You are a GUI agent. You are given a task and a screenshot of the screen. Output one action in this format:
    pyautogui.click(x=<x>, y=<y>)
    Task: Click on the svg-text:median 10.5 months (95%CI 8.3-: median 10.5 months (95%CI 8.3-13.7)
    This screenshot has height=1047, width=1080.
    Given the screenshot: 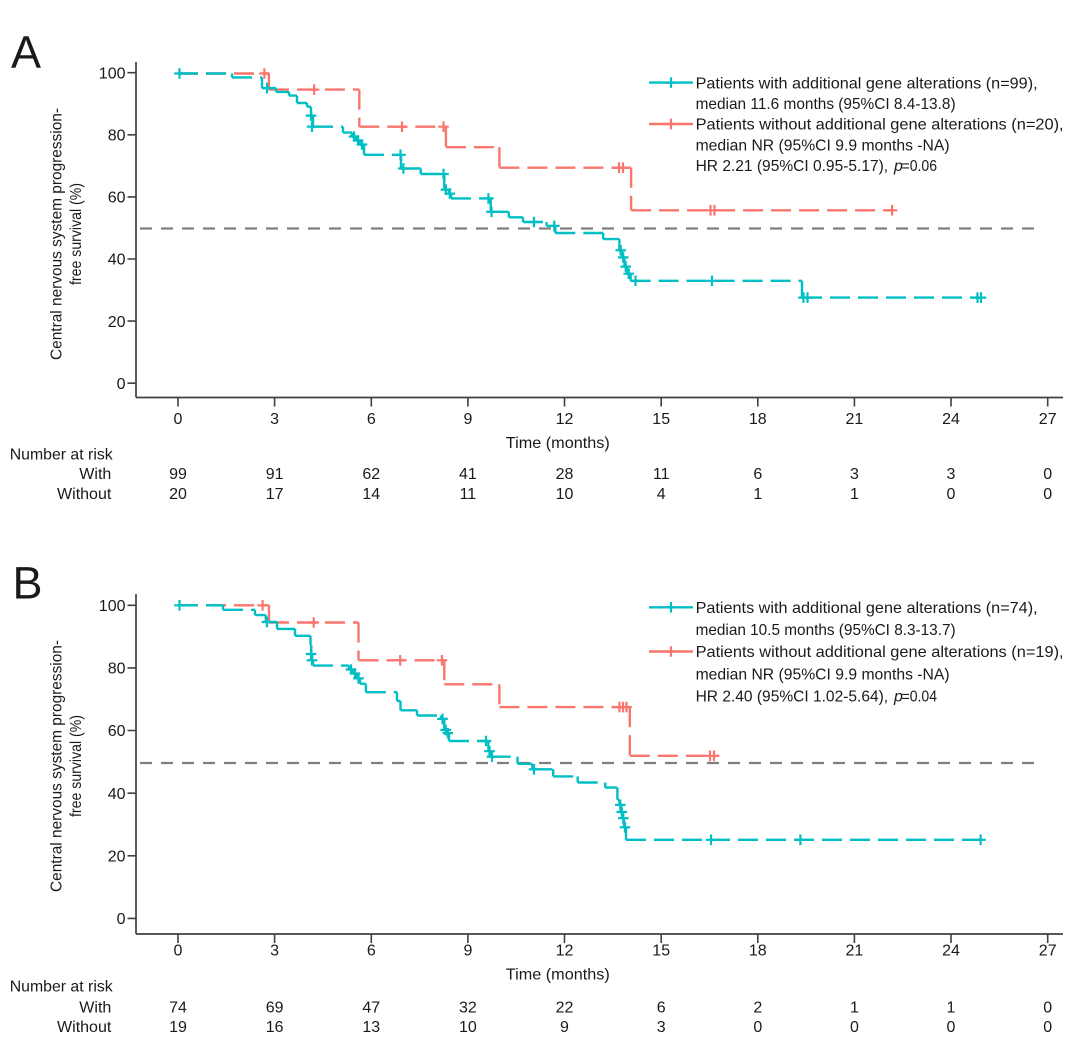 What is the action you would take?
    pyautogui.click(x=826, y=630)
    